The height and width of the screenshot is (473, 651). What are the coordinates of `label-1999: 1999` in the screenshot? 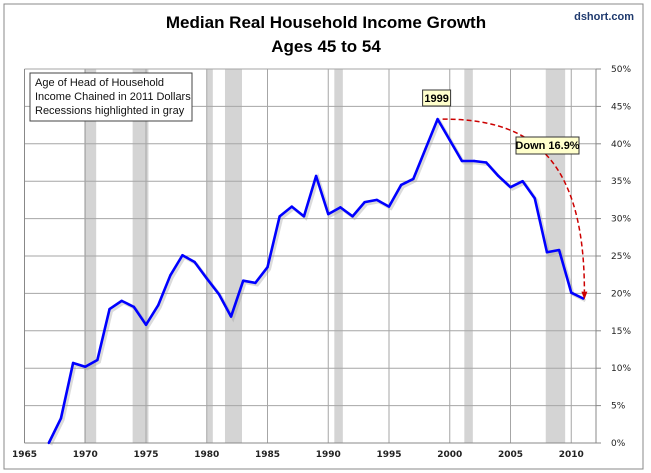 It's located at (436, 99).